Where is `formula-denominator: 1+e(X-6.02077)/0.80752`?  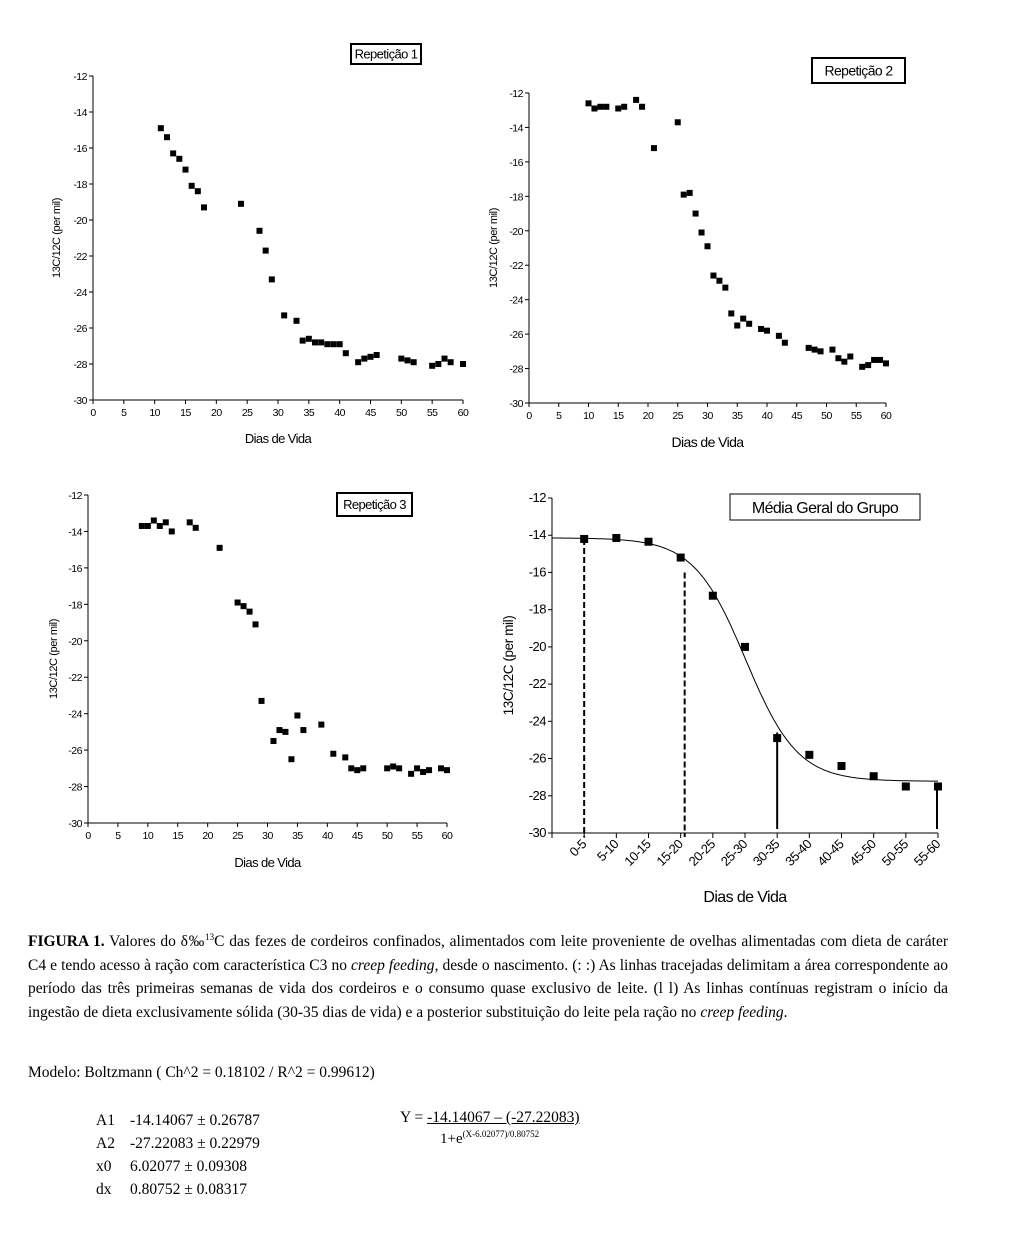
formula-denominator: 1+e(X-6.02077)/0.80752 is located at coordinates (489, 1138).